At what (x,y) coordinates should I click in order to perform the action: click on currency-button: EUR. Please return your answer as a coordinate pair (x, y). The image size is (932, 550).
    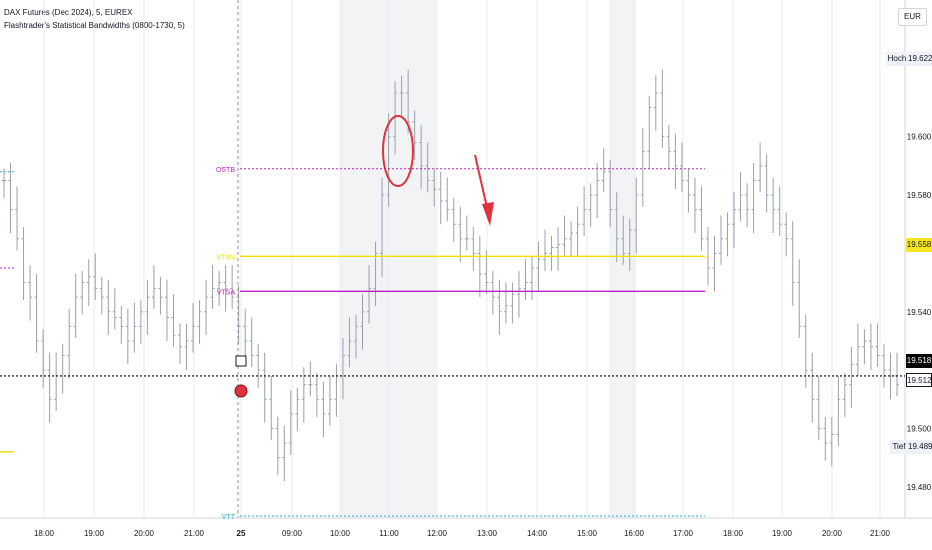
    Looking at the image, I should click on (912, 17).